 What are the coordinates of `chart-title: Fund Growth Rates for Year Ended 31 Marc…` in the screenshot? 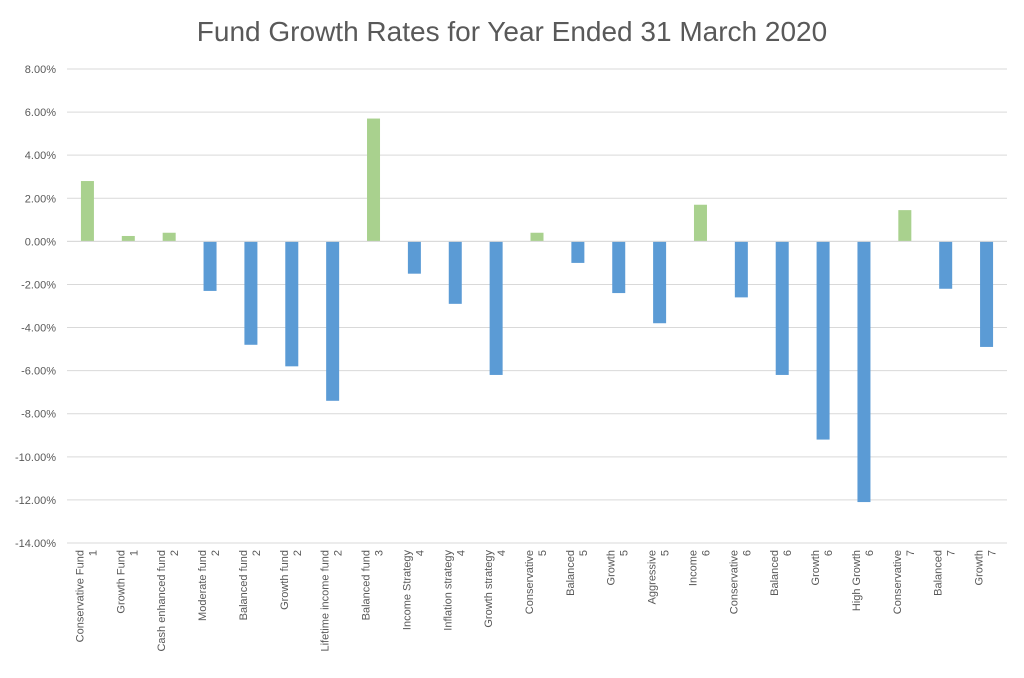 It's located at (512, 31).